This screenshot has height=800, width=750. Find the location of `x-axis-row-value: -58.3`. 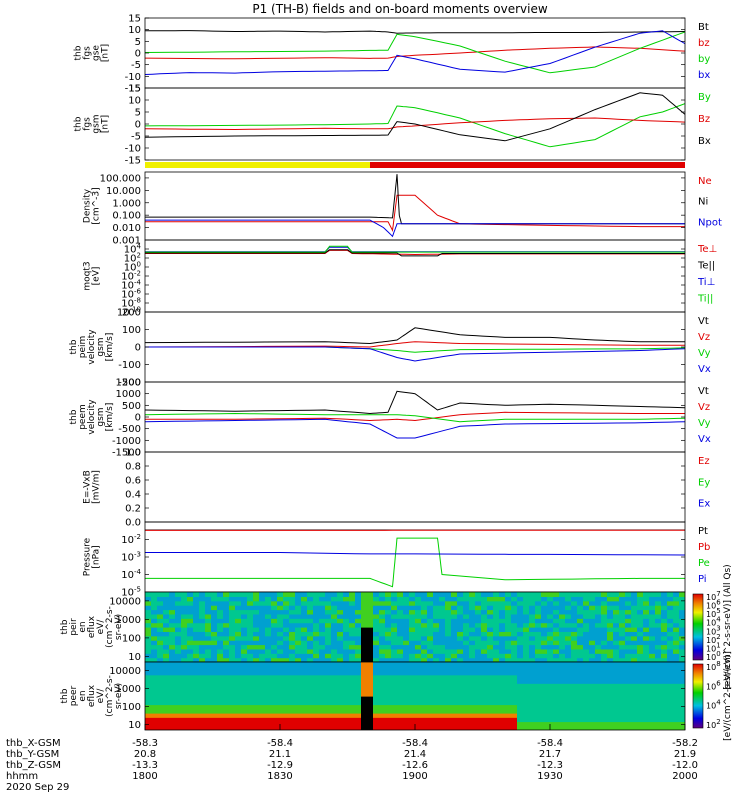

x-axis-row-value: -58.3 is located at coordinates (145, 743).